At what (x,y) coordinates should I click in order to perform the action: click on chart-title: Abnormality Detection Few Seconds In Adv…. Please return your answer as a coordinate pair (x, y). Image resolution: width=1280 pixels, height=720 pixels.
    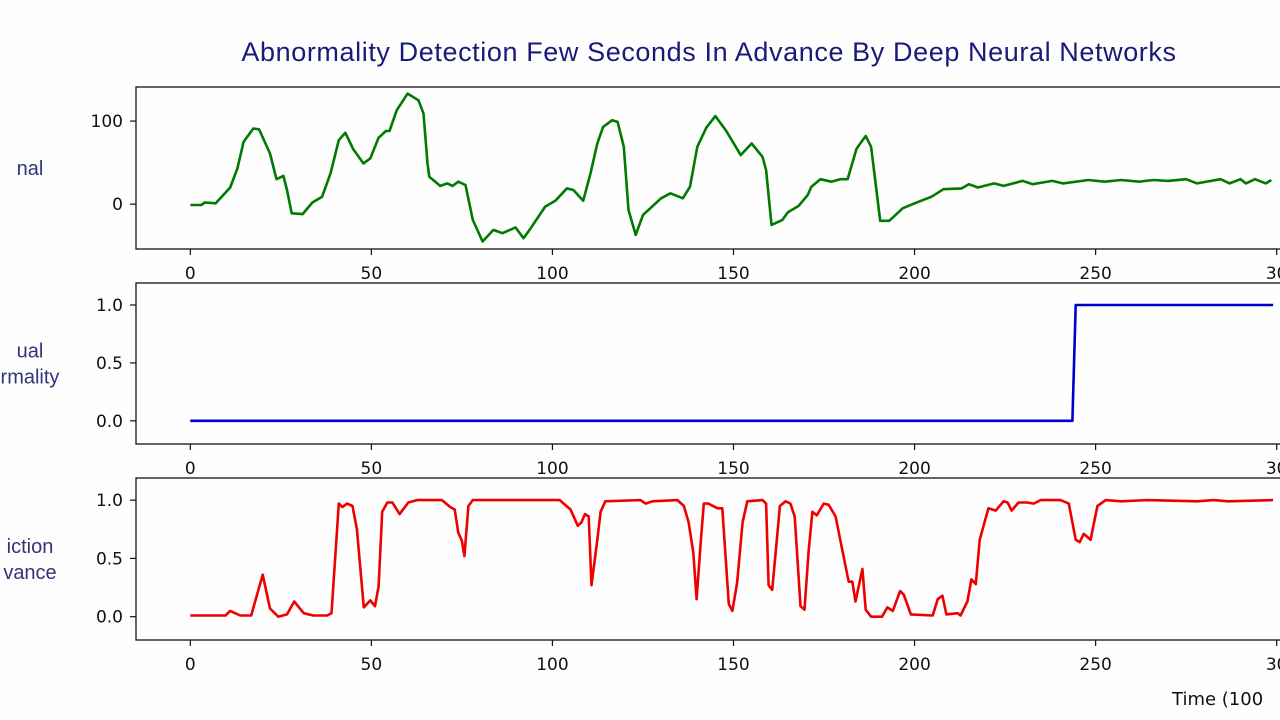
    Looking at the image, I should click on (708, 52).